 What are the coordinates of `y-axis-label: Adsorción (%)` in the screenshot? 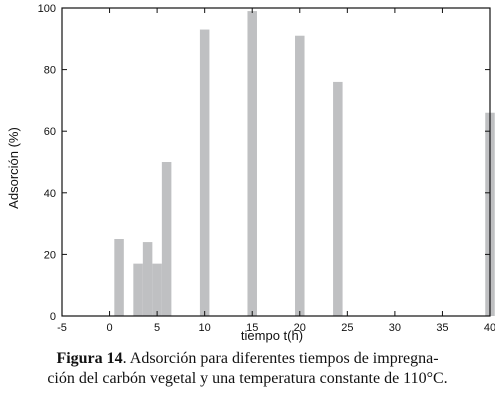 It's located at (13, 168).